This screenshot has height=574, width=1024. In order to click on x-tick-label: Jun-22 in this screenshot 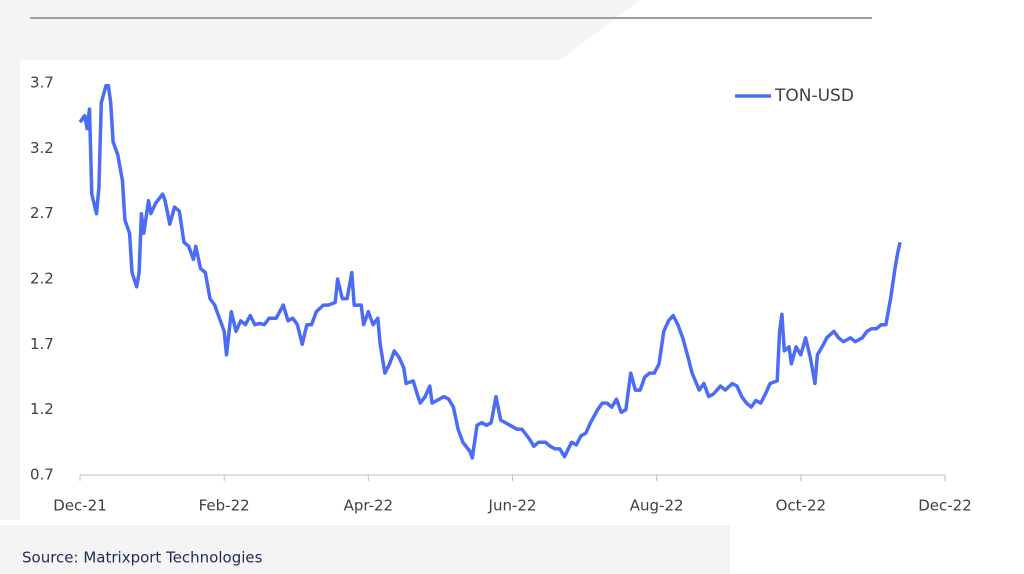, I will do `click(512, 506)`.